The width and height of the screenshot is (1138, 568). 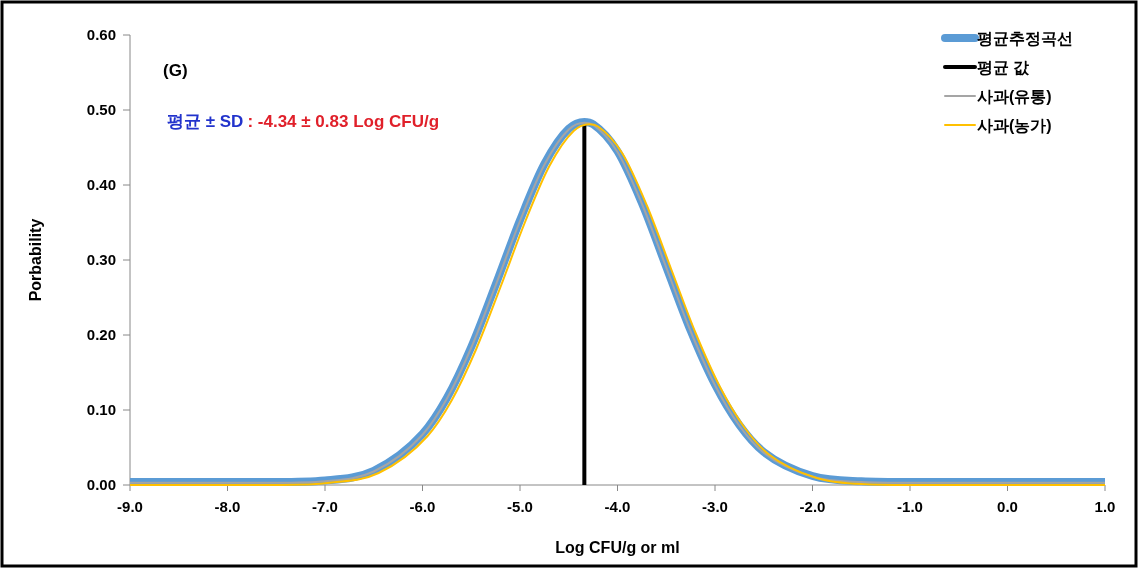 What do you see at coordinates (101, 109) in the screenshot?
I see `y-tick-label: 0.50` at bounding box center [101, 109].